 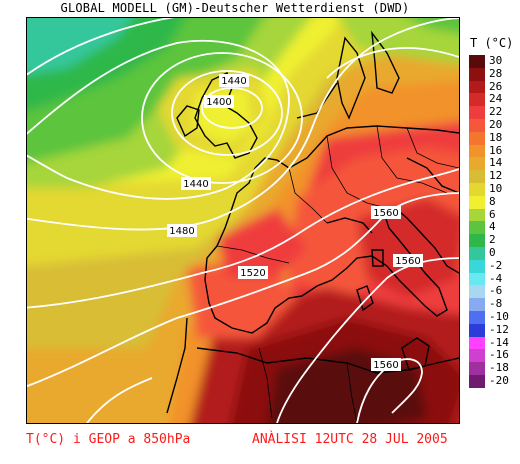 What do you see at coordinates (496, 176) in the screenshot?
I see `legend-label: 12` at bounding box center [496, 176].